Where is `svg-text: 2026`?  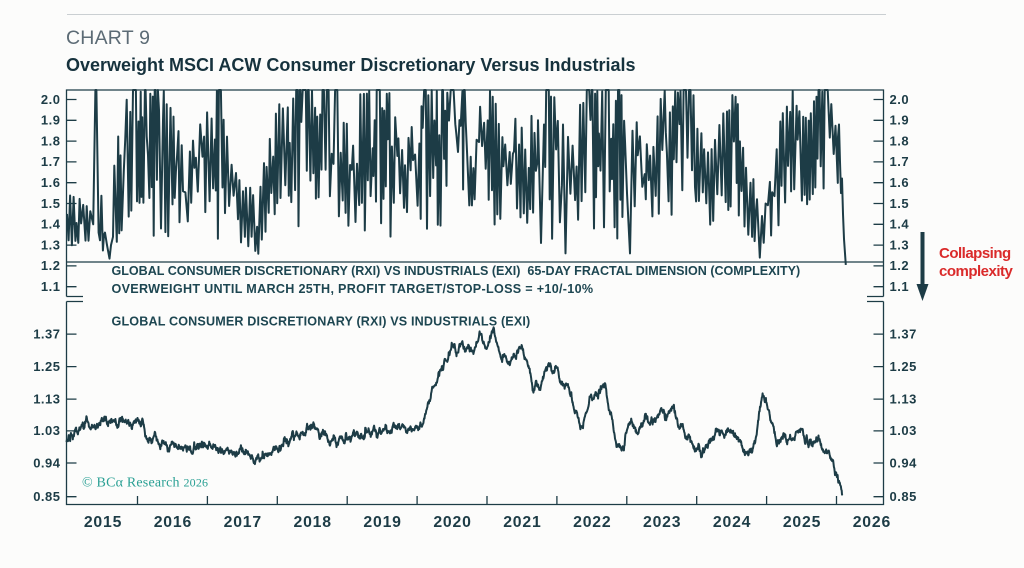 svg-text: 2026 is located at coordinates (872, 522).